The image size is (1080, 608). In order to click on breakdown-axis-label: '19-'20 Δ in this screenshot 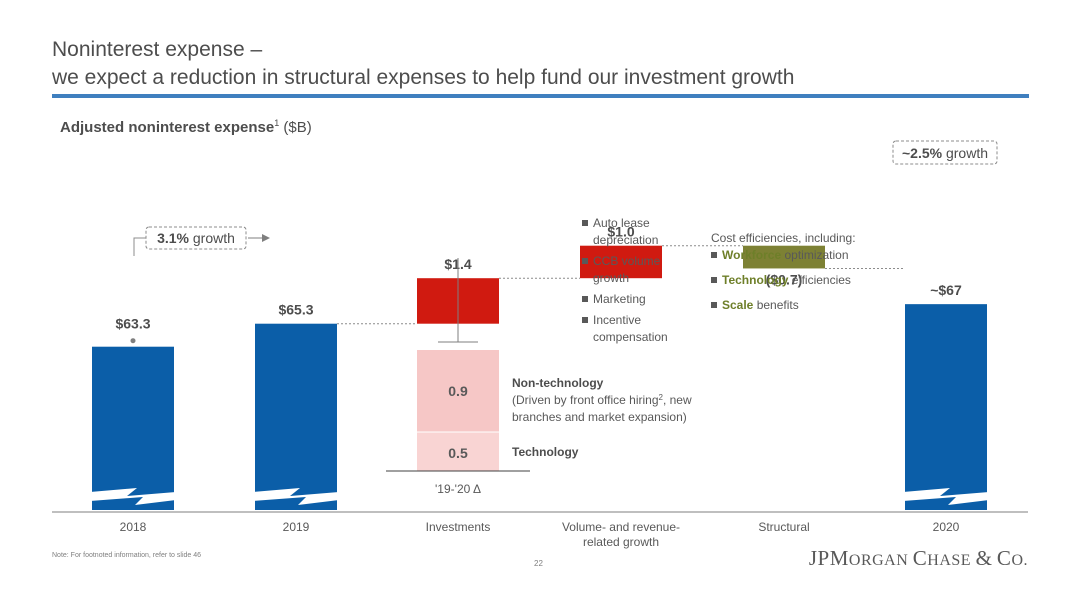, I will do `click(458, 489)`.